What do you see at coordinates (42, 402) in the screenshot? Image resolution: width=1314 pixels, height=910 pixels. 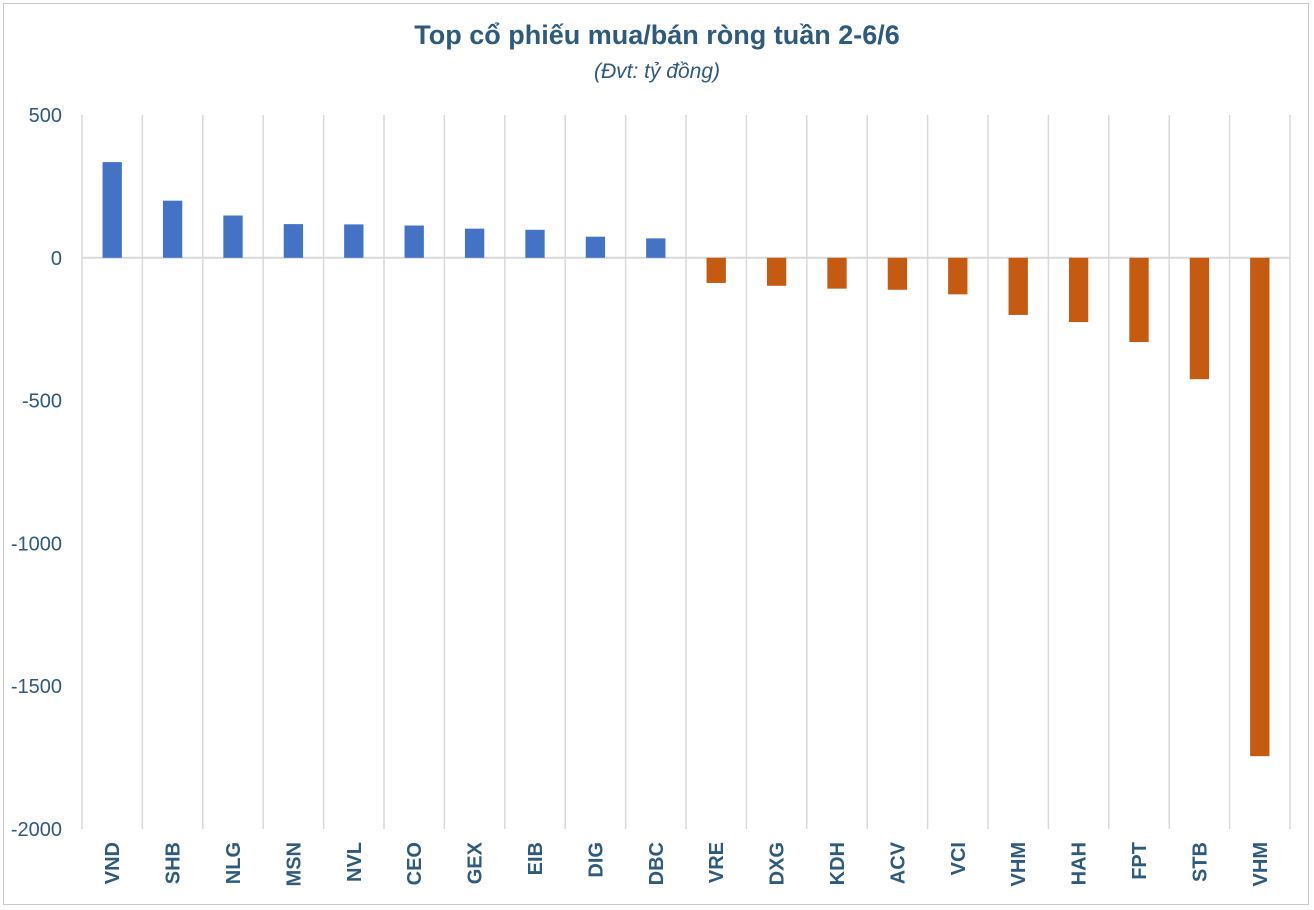 I see `y-tick-label: -500` at bounding box center [42, 402].